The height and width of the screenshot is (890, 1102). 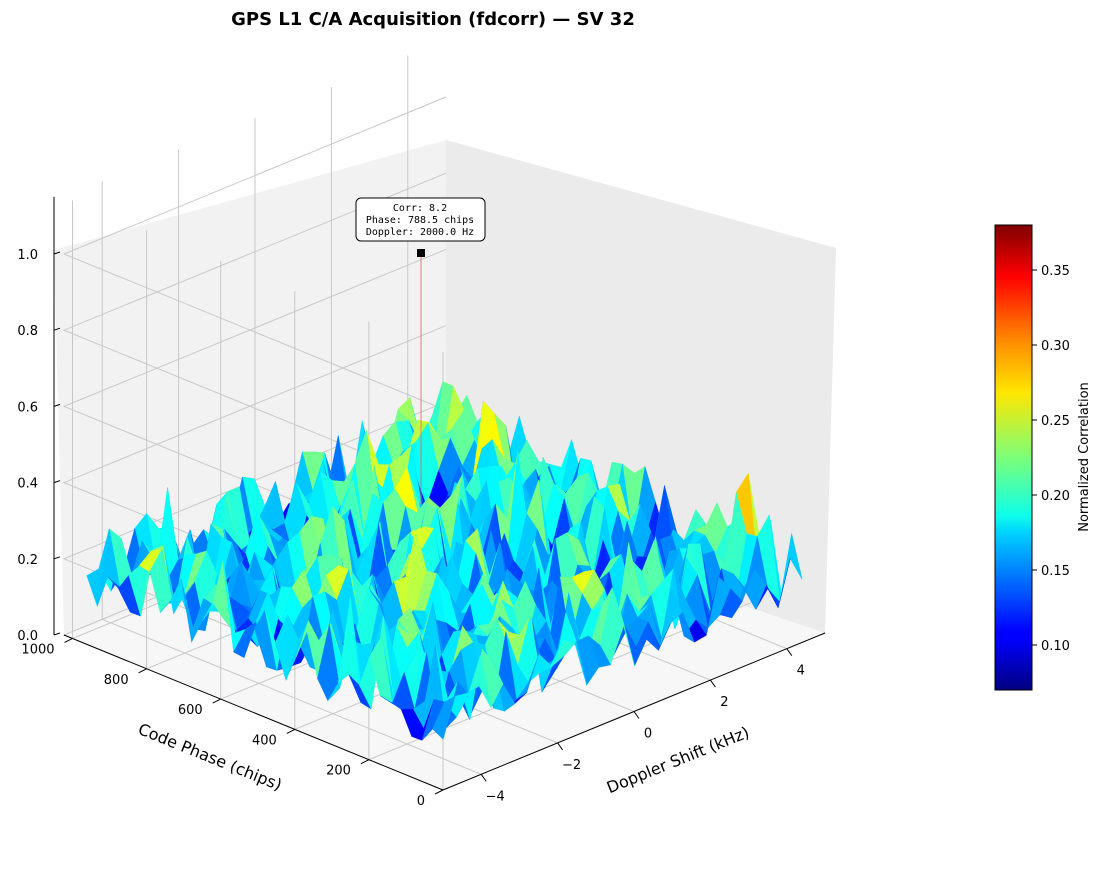 I want to click on y-tick-label: 600, so click(x=190, y=710).